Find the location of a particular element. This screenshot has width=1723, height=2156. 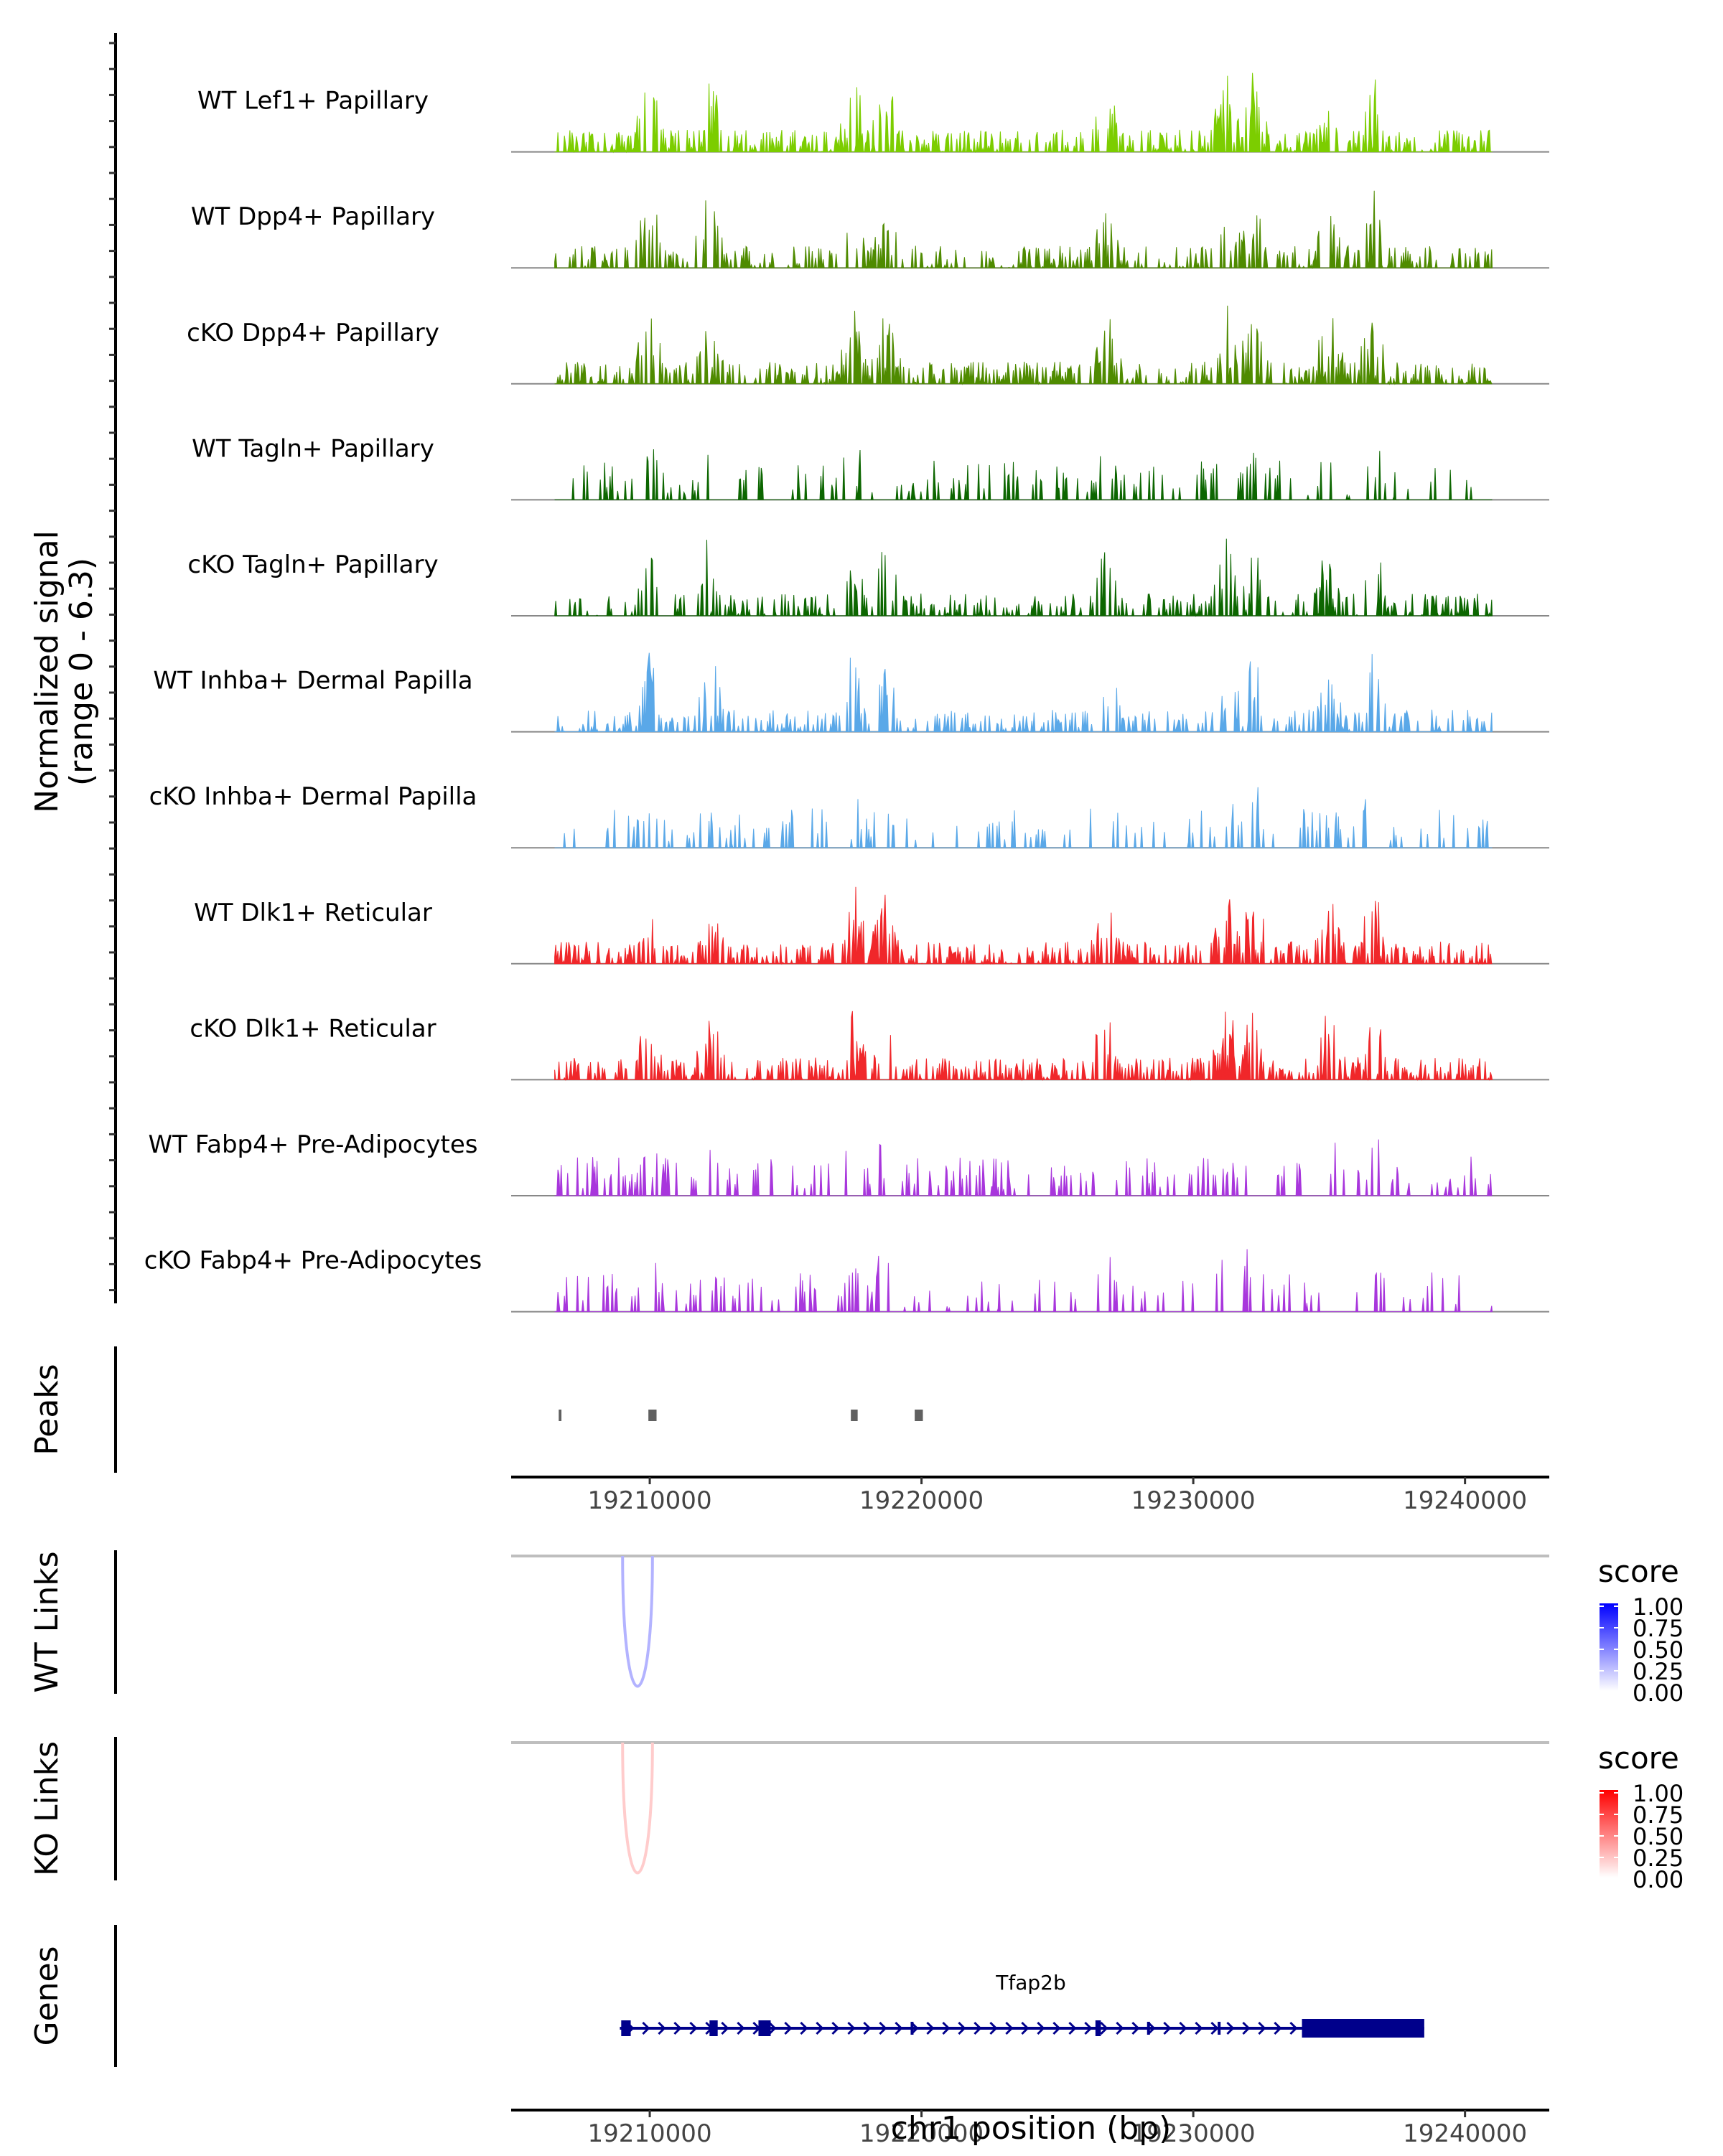

link-arc is located at coordinates (637, 1621).